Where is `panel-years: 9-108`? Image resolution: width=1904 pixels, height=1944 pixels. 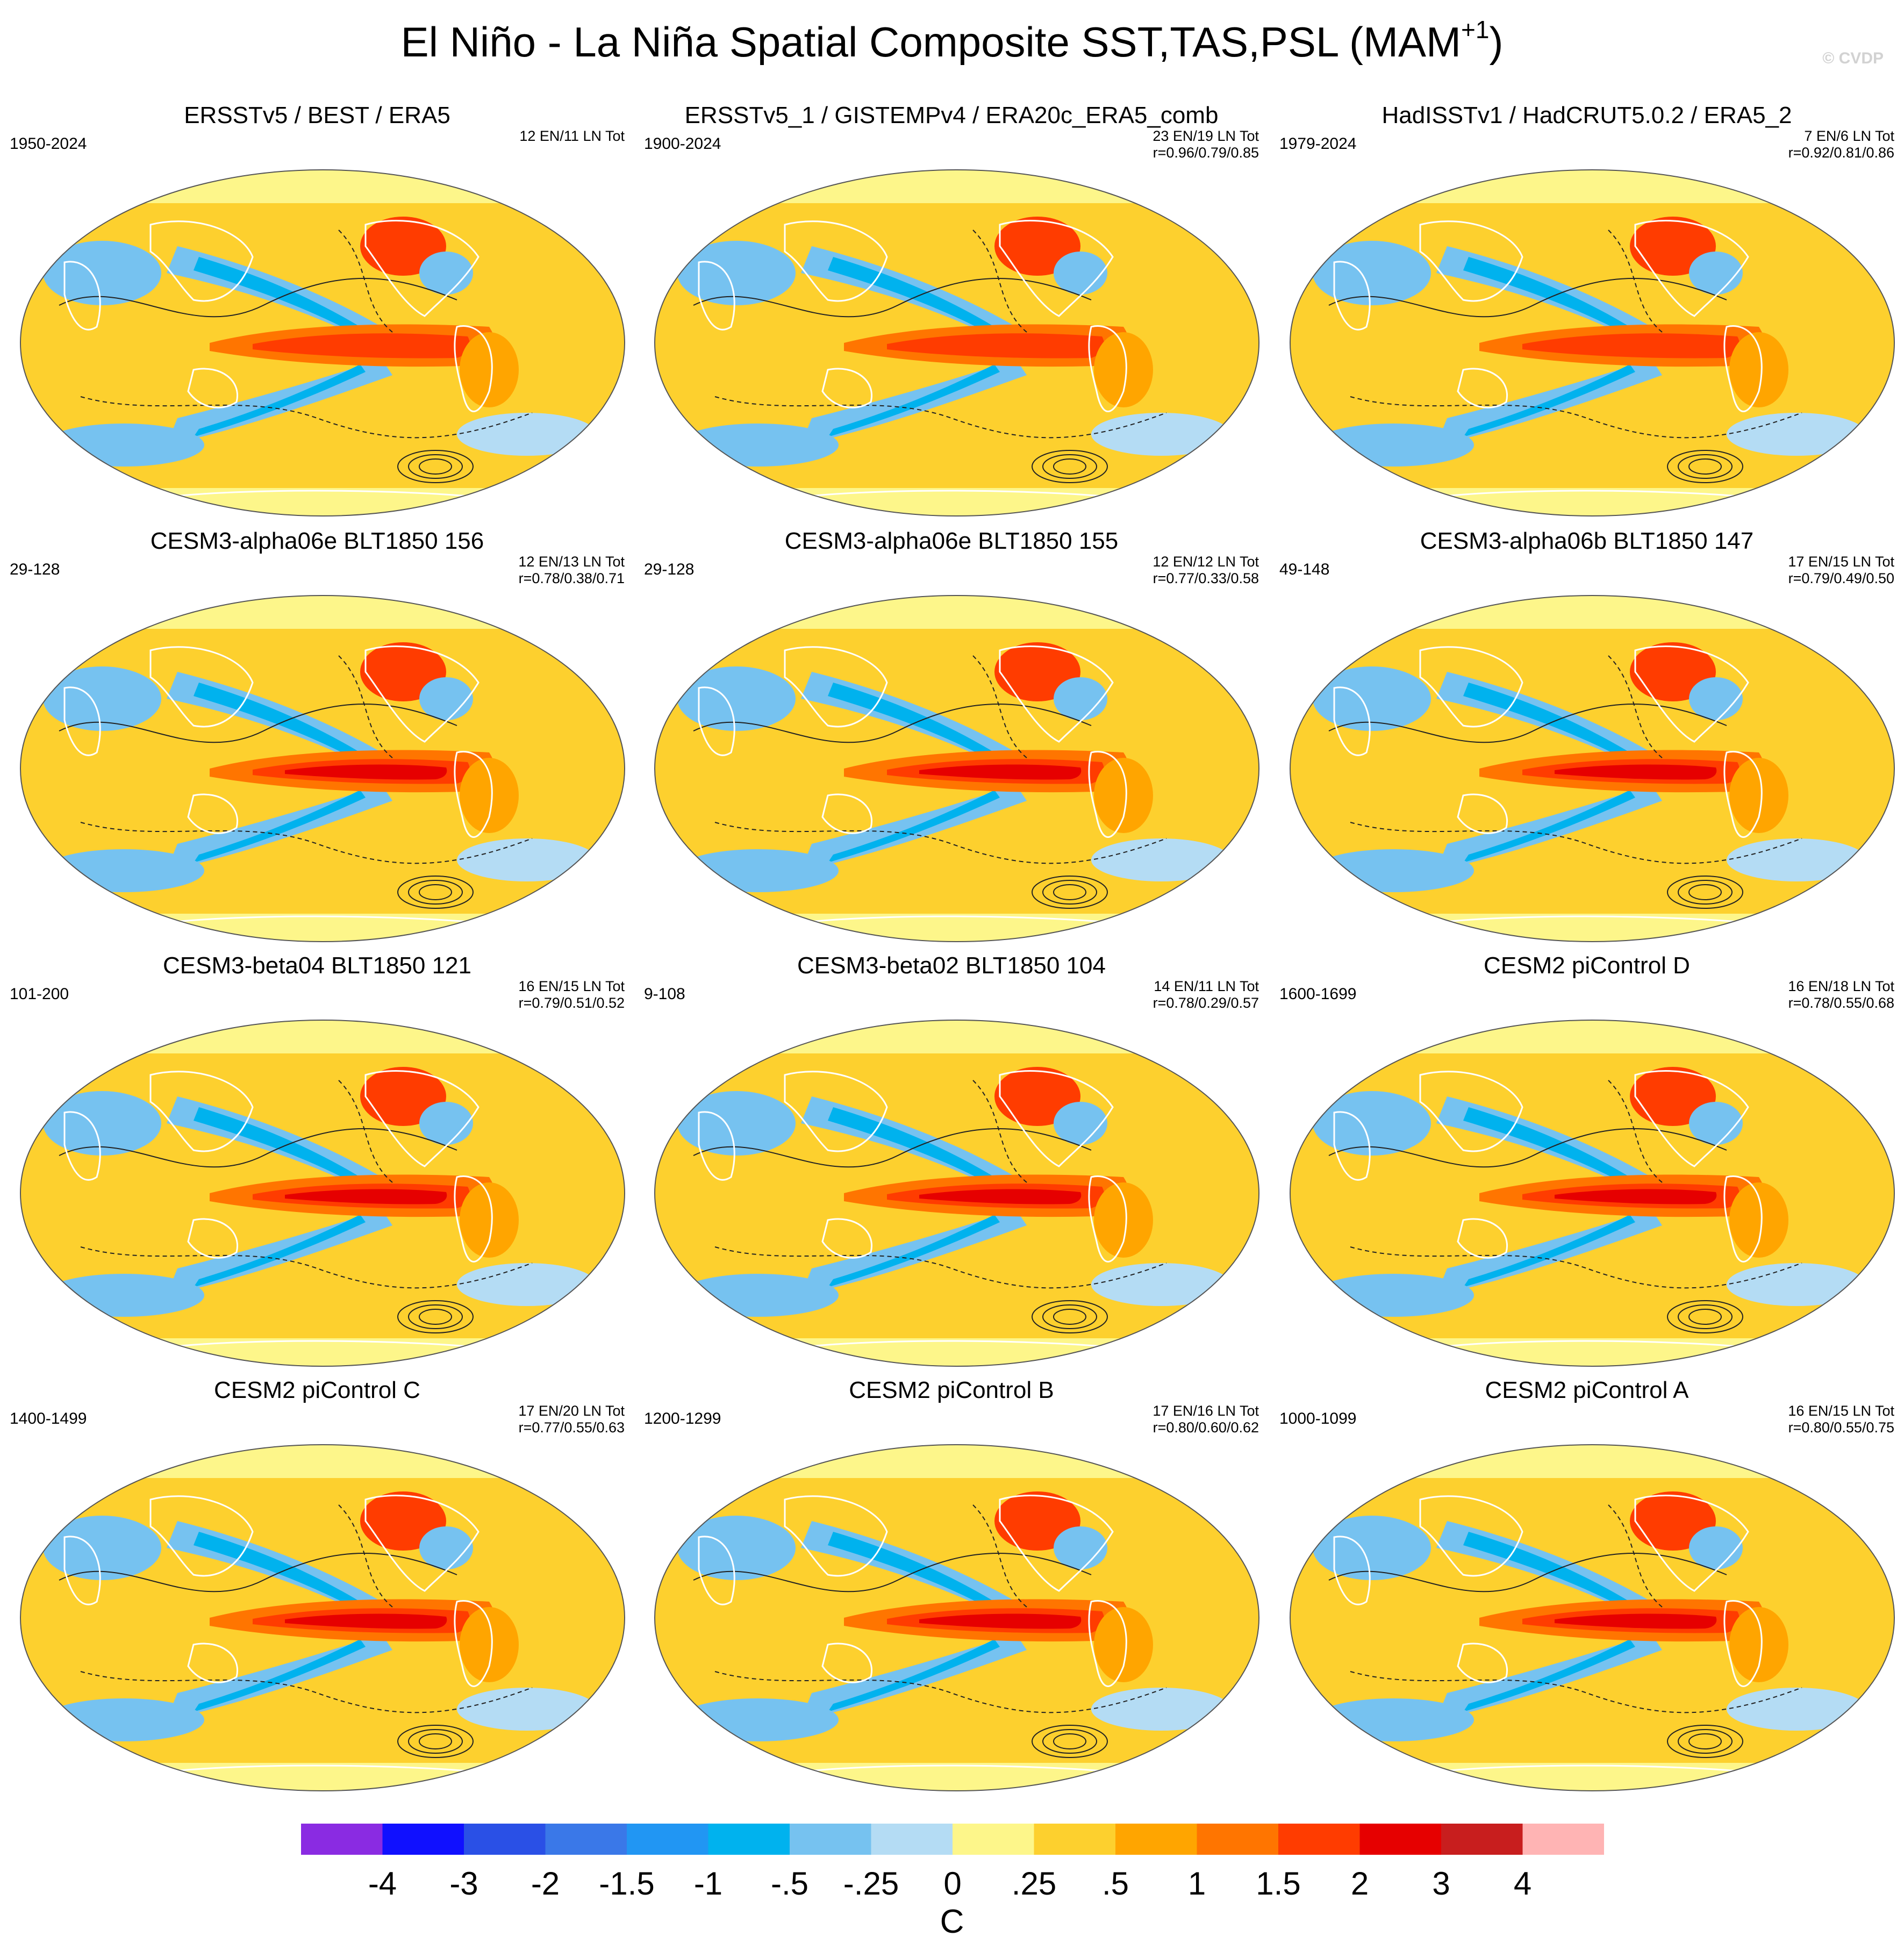
panel-years: 9-108 is located at coordinates (665, 994).